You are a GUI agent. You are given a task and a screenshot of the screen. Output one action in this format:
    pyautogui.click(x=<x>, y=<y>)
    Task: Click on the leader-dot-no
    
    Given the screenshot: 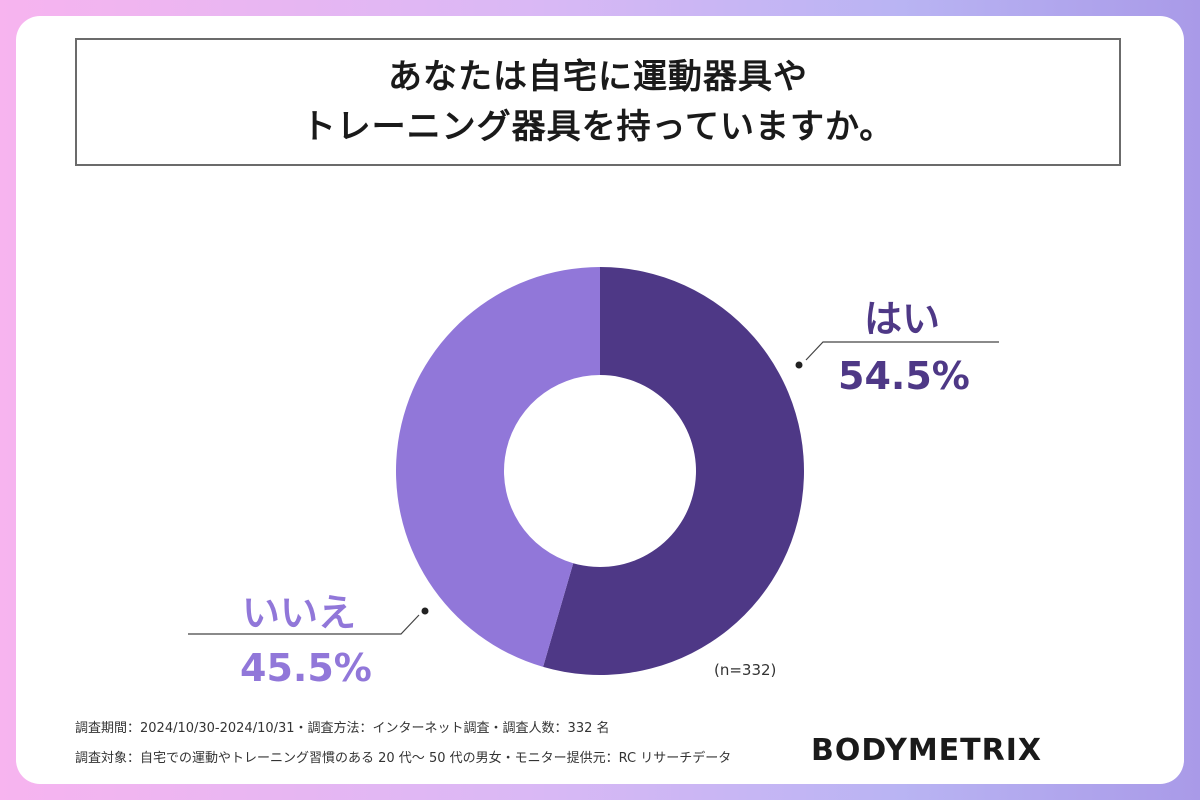 What is the action you would take?
    pyautogui.click(x=425, y=611)
    